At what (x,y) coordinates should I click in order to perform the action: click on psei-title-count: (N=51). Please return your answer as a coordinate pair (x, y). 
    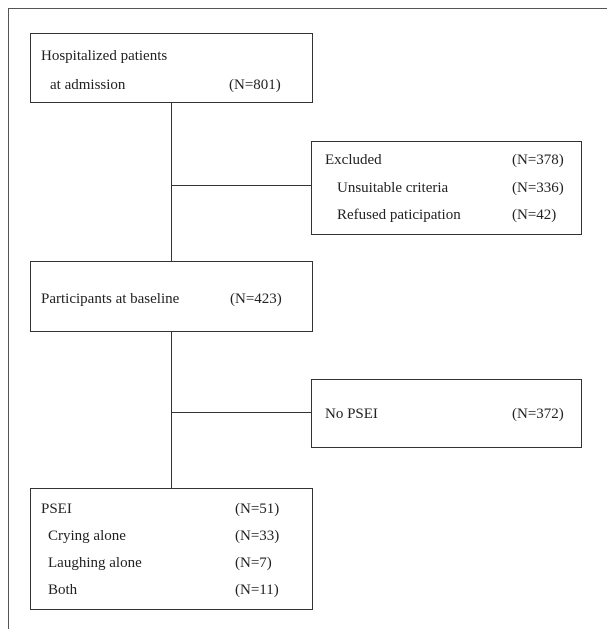
    Looking at the image, I should click on (257, 509).